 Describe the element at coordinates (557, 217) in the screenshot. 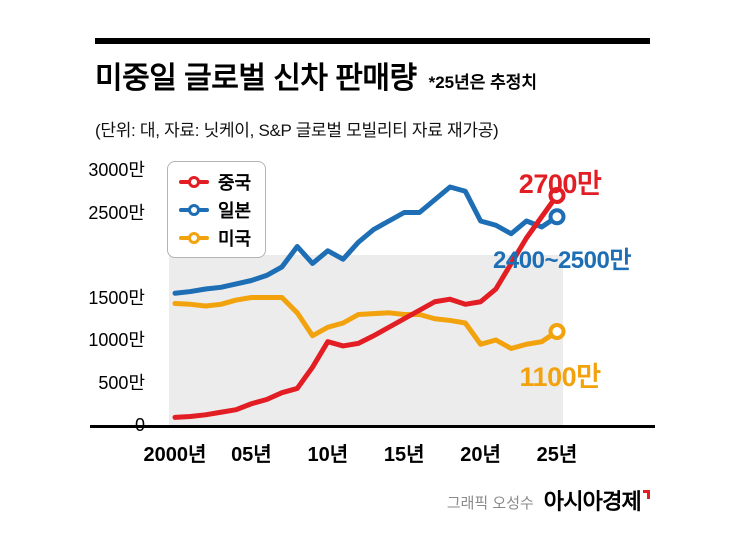

I see `endpoint-marker-japan` at that location.